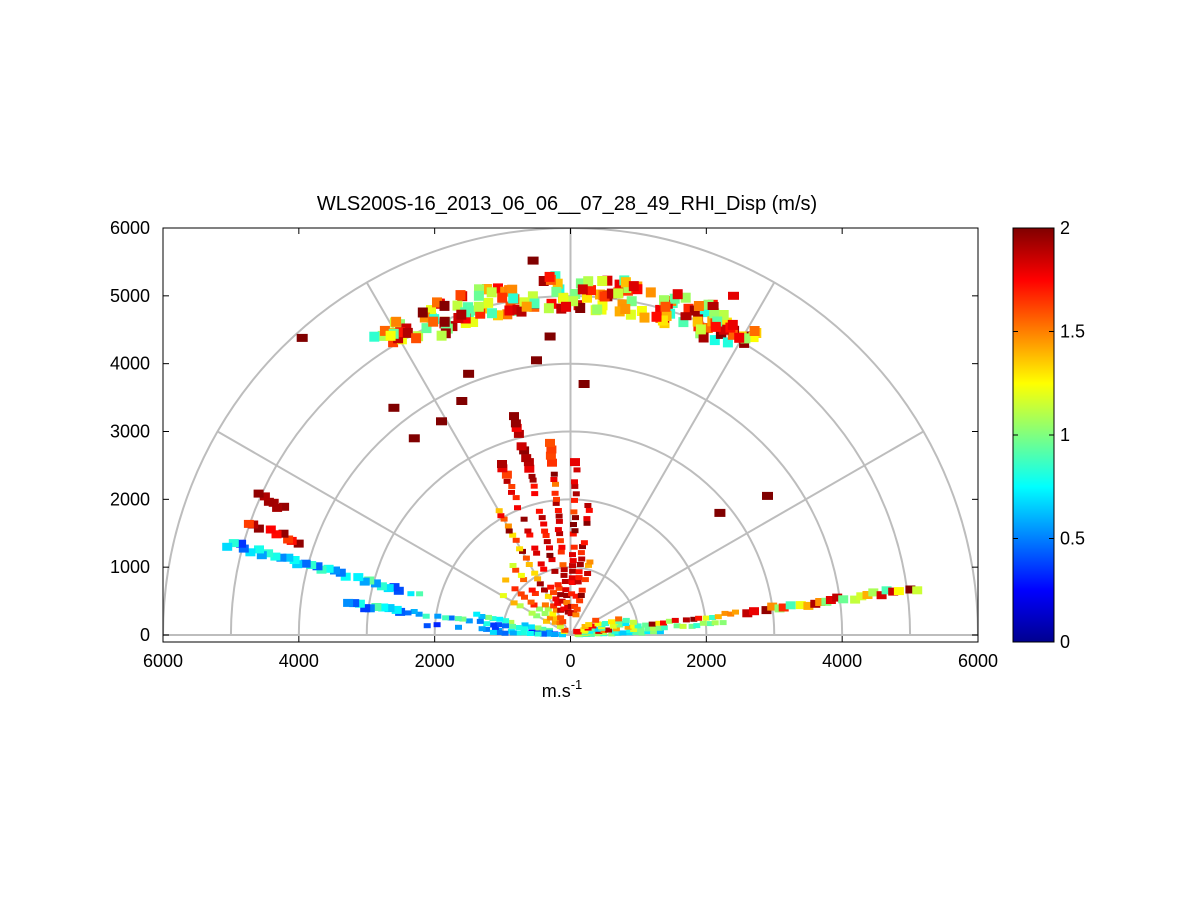  Describe the element at coordinates (435, 661) in the screenshot. I see `x-tick-label: 2000` at that location.